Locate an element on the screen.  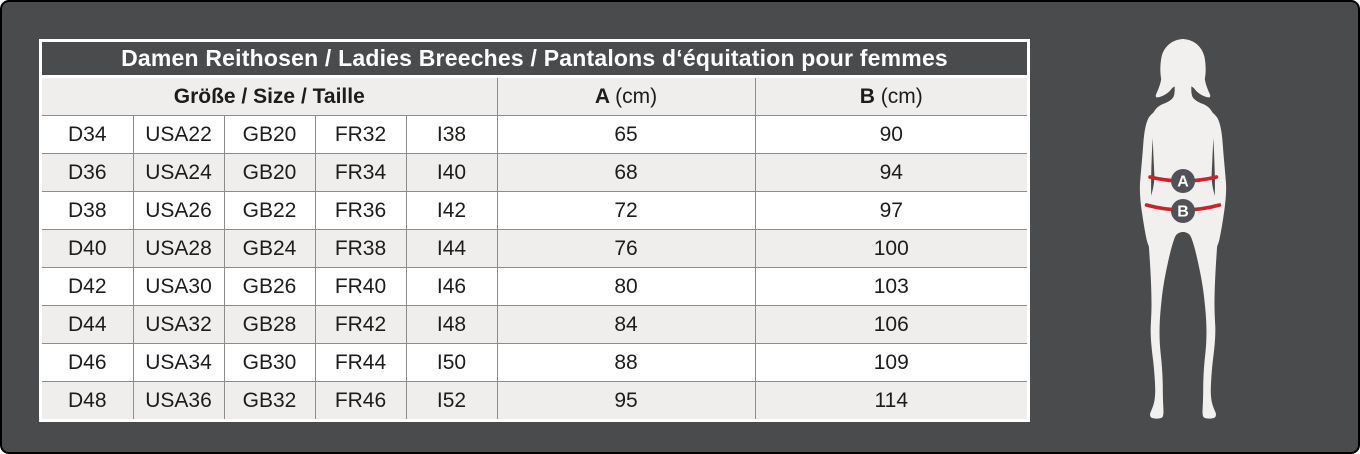
size-cell: I46 is located at coordinates (451, 286).